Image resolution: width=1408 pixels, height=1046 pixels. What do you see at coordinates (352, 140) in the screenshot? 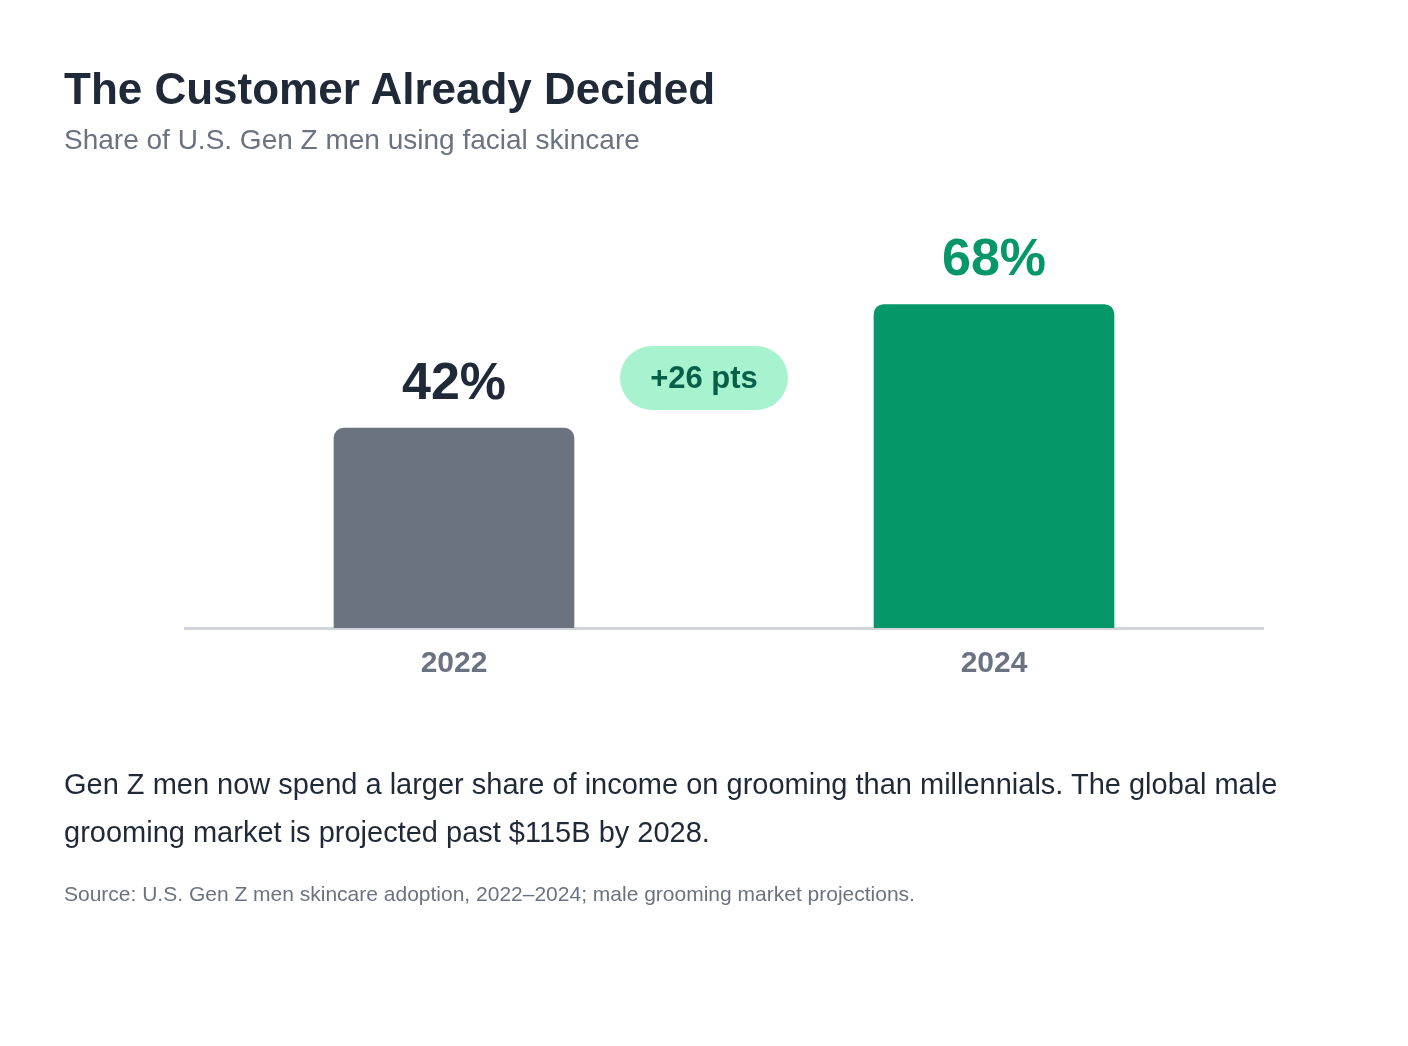
I see `chart-subtitle: Share of U.S. Gen Z men using facial skincare` at bounding box center [352, 140].